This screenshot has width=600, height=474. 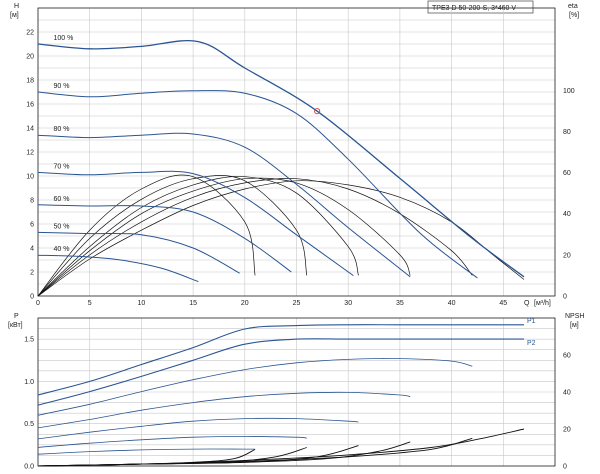 I want to click on eta-tick-label: 20, so click(x=567, y=255).